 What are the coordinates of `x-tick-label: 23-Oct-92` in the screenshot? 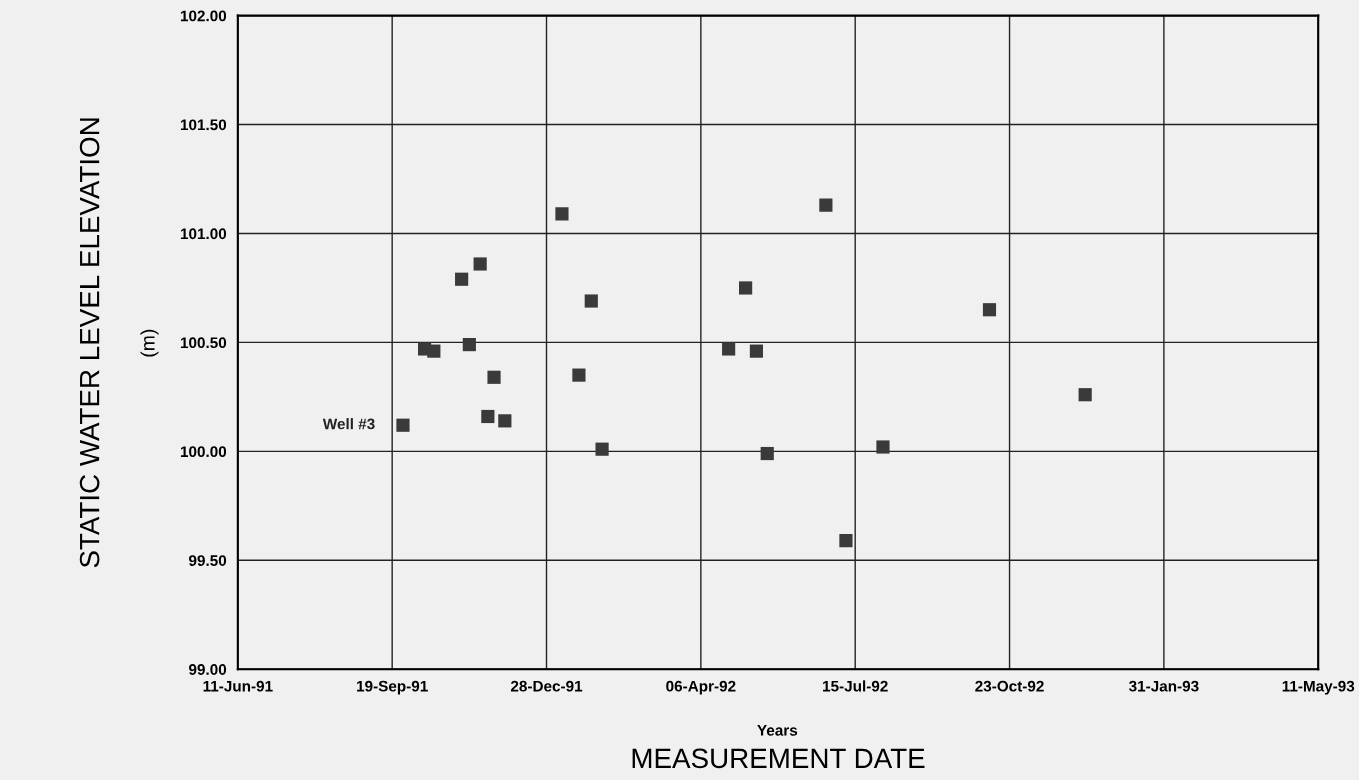 It's located at (1009, 686).